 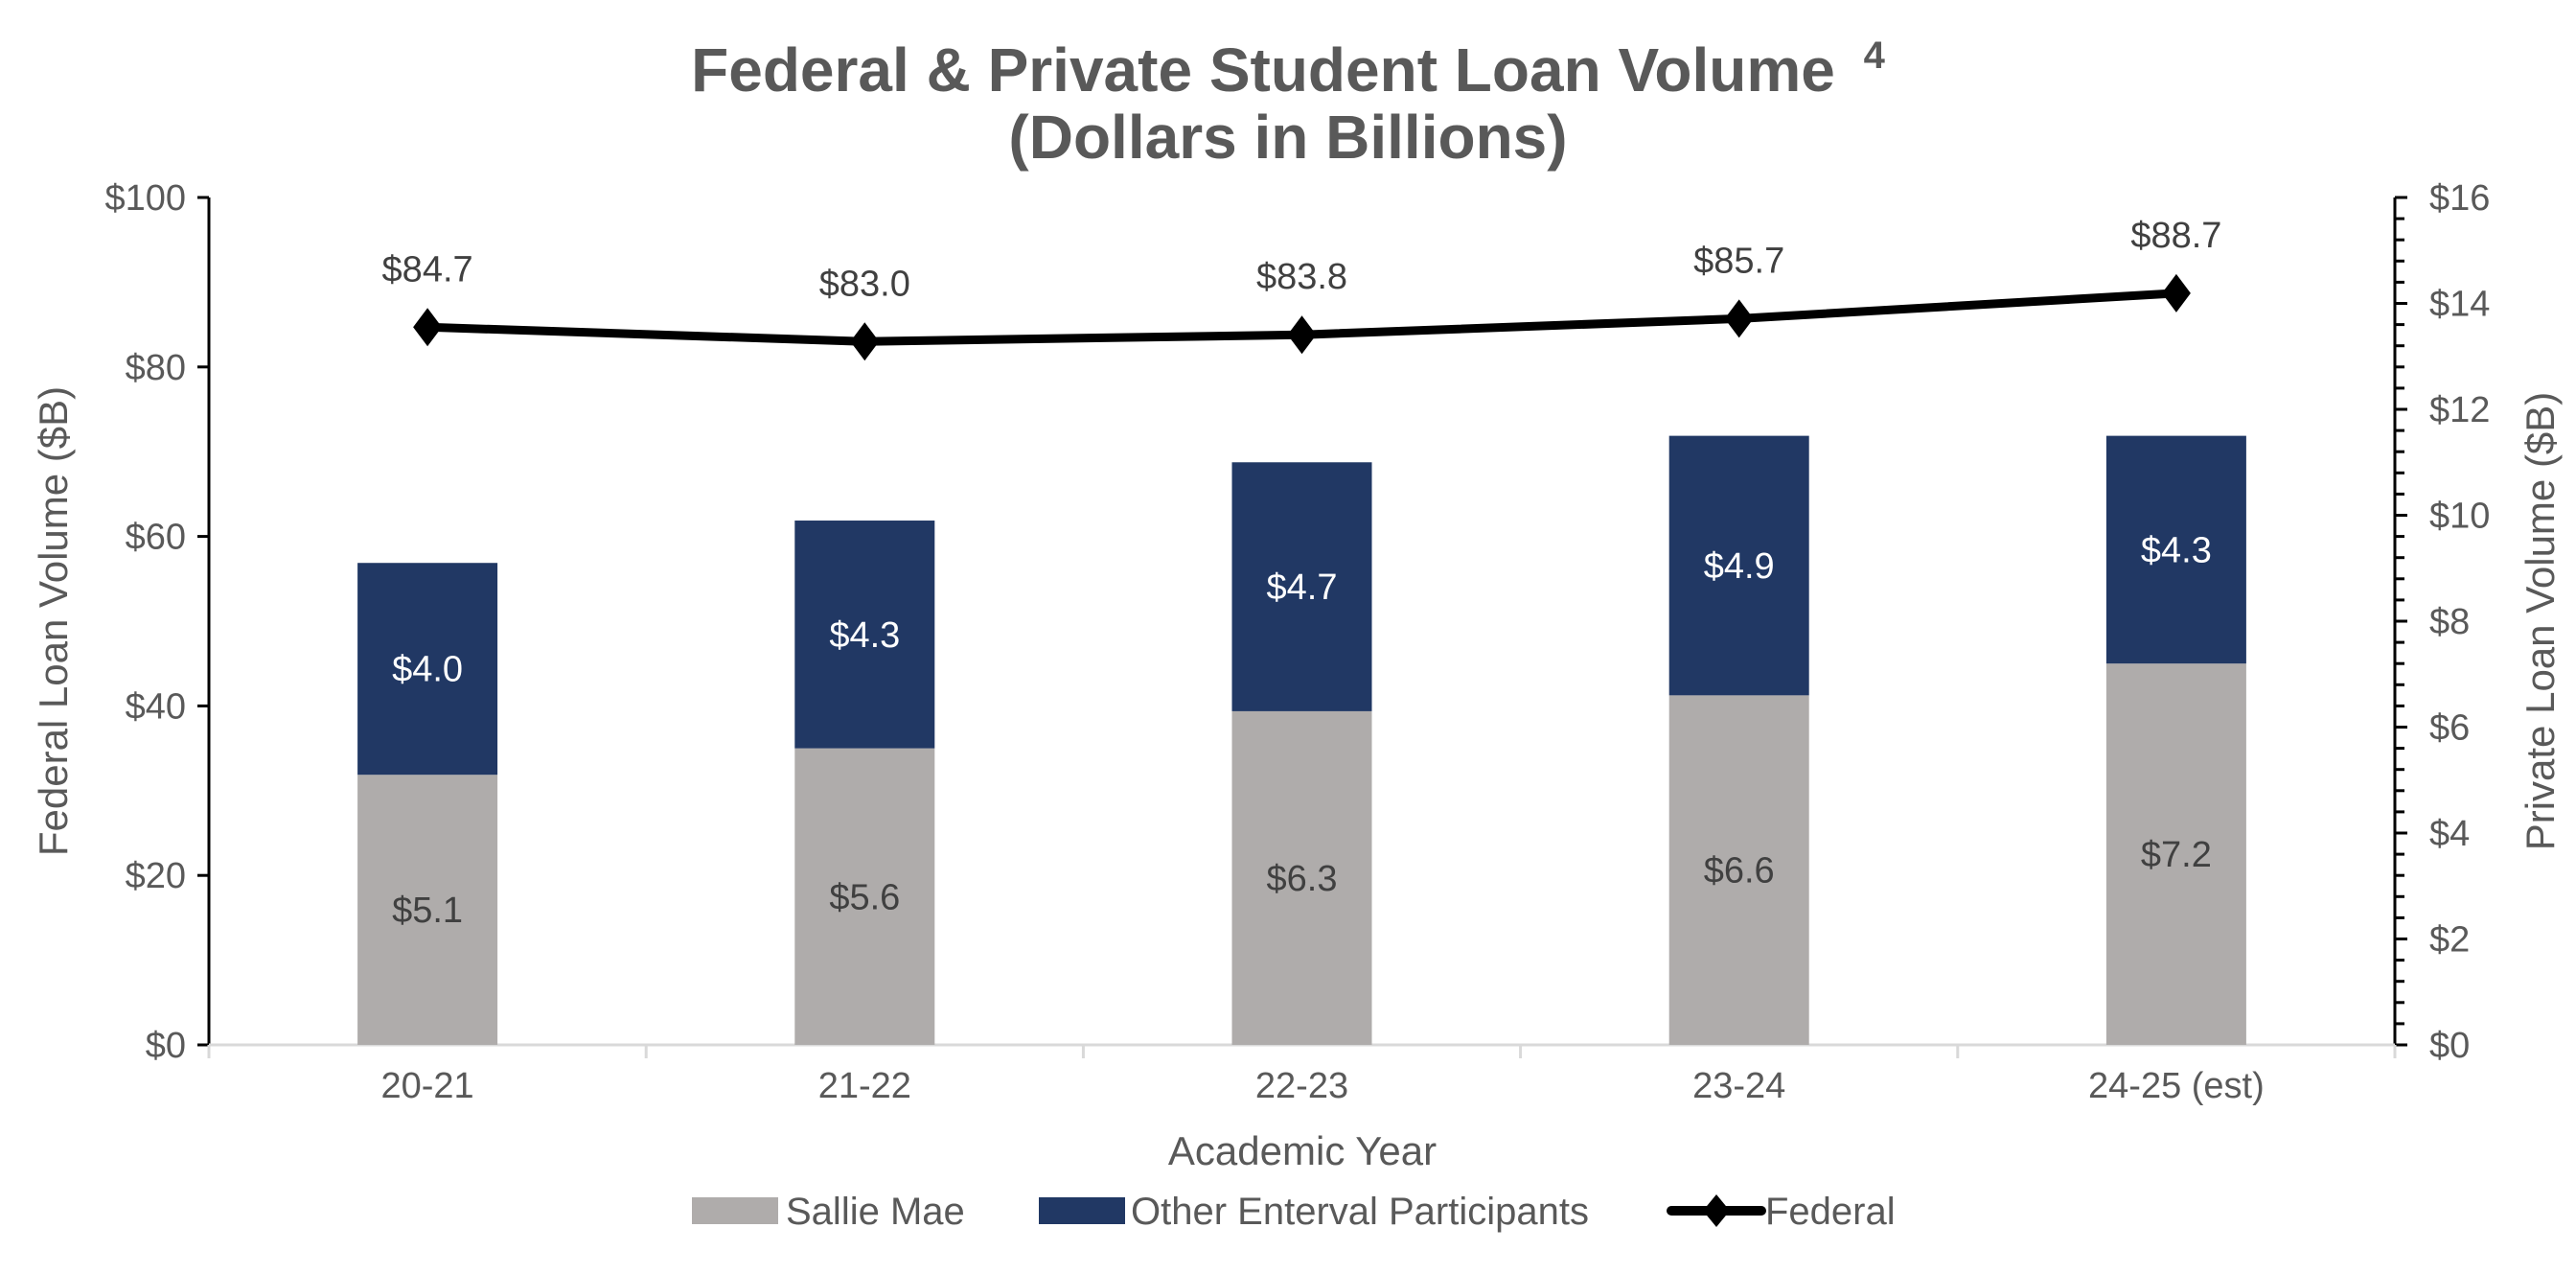 I want to click on right-tick-label: $0, so click(x=2449, y=1046).